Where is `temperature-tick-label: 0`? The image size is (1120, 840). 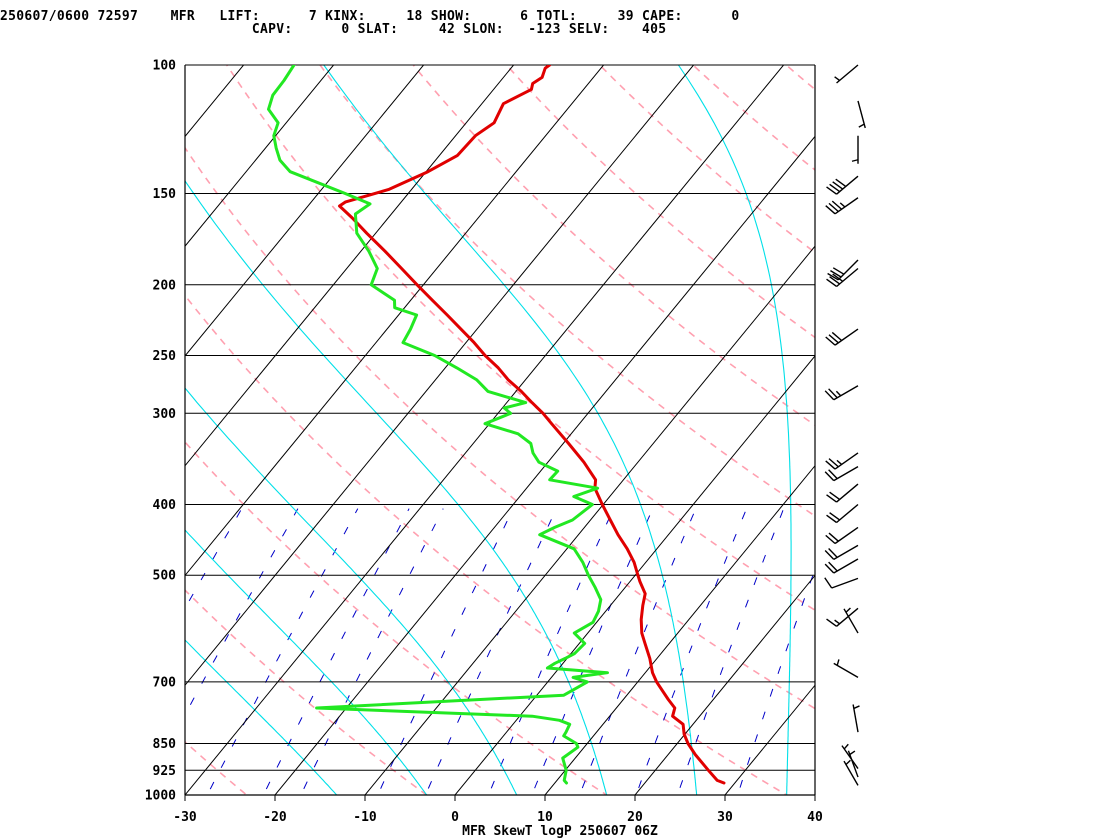
temperature-tick-label: 0 is located at coordinates (455, 817).